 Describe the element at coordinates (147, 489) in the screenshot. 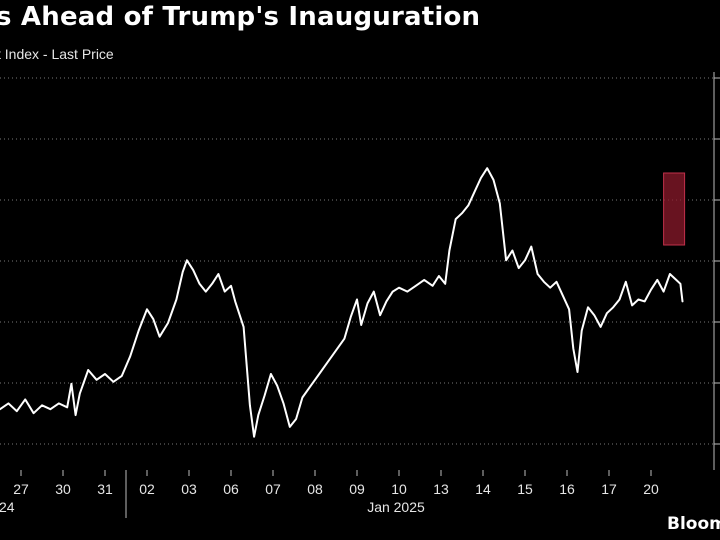

I see `x-tick-label-3: 02` at that location.